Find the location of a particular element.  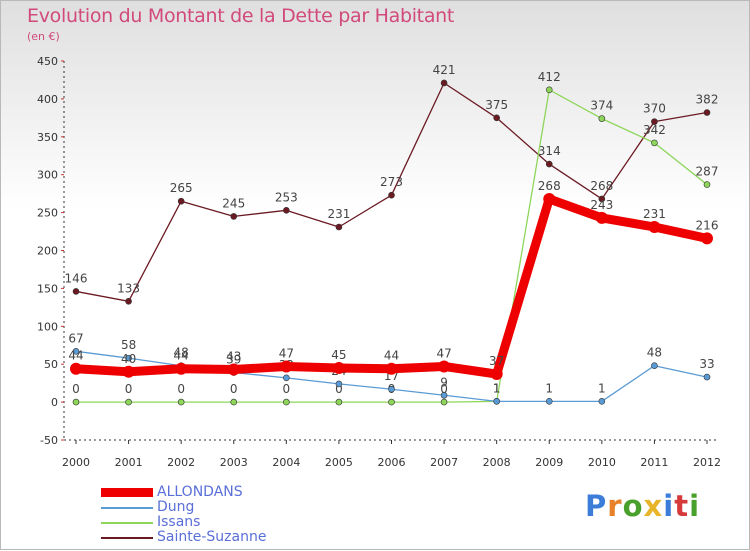

x-tick-label: 2004 is located at coordinates (286, 462).